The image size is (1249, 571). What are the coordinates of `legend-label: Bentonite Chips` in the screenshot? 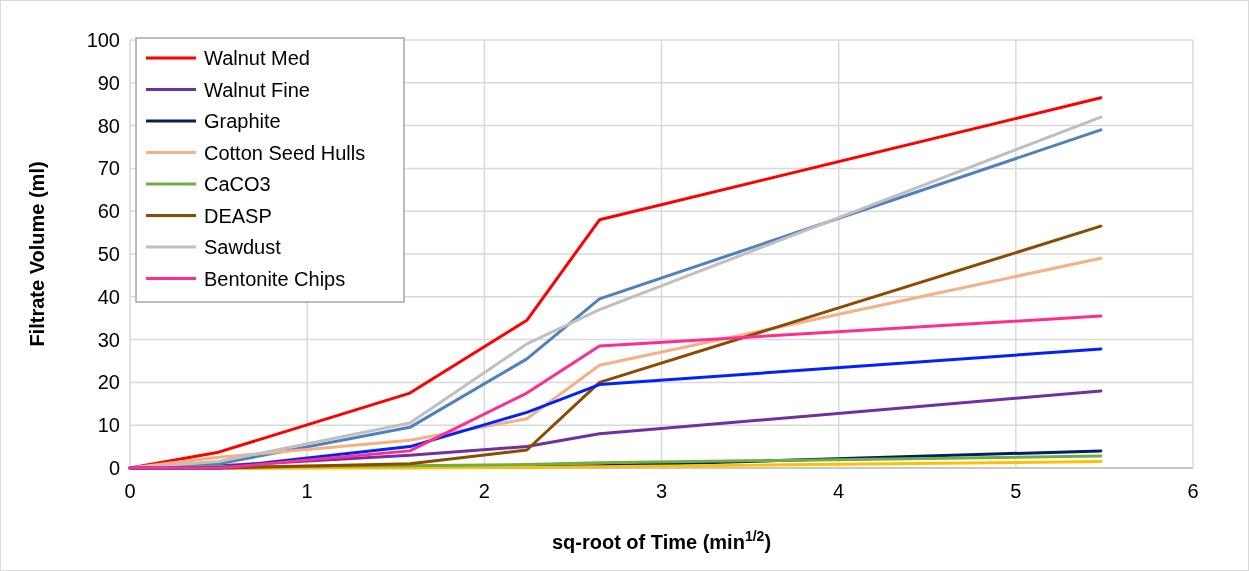 It's located at (275, 278).